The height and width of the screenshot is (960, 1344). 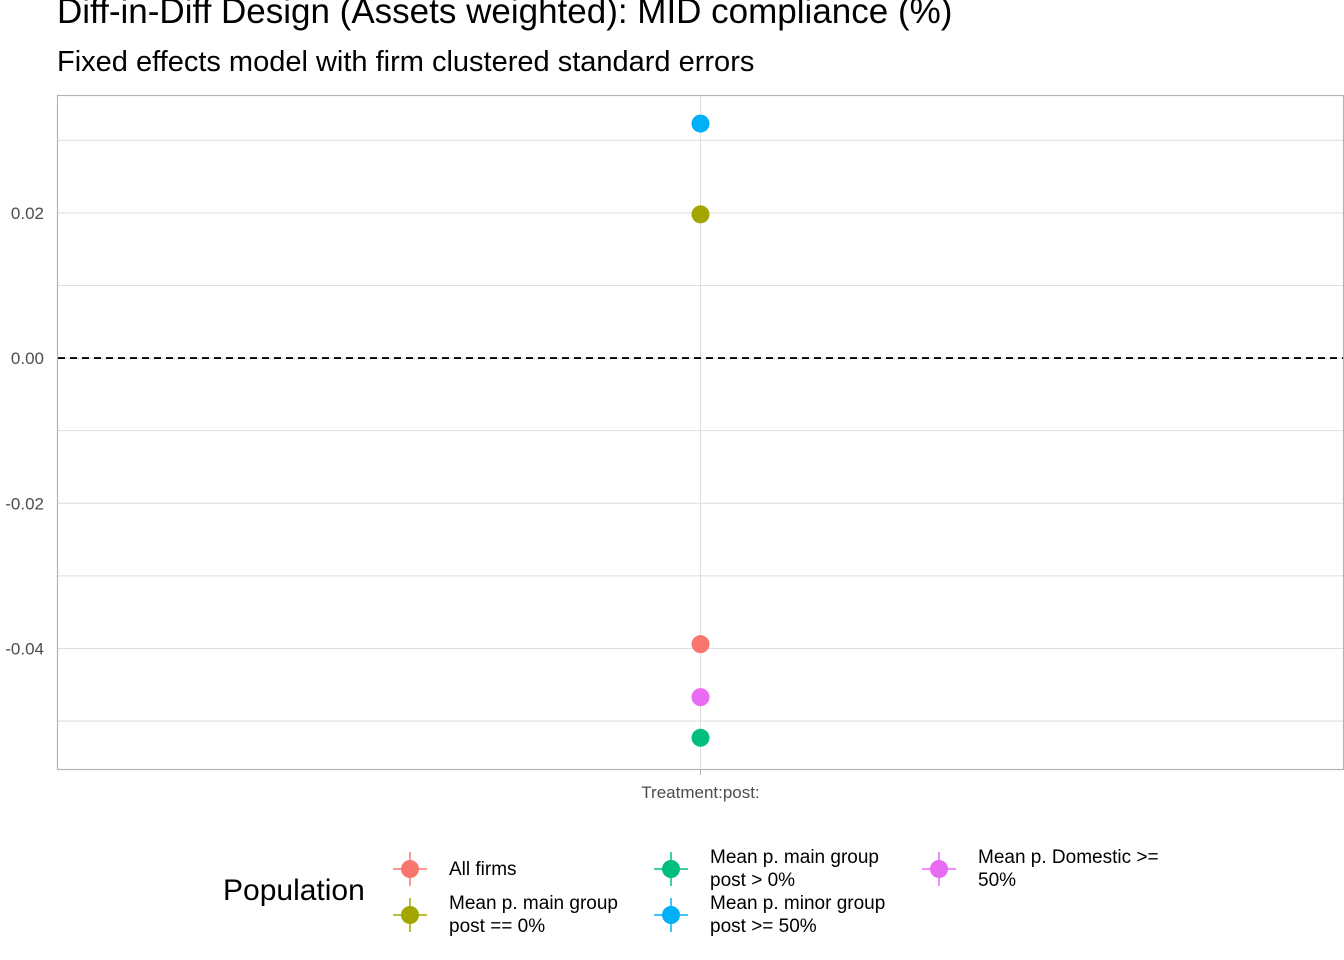 I want to click on y-tick-label: -0.02, so click(x=24, y=503).